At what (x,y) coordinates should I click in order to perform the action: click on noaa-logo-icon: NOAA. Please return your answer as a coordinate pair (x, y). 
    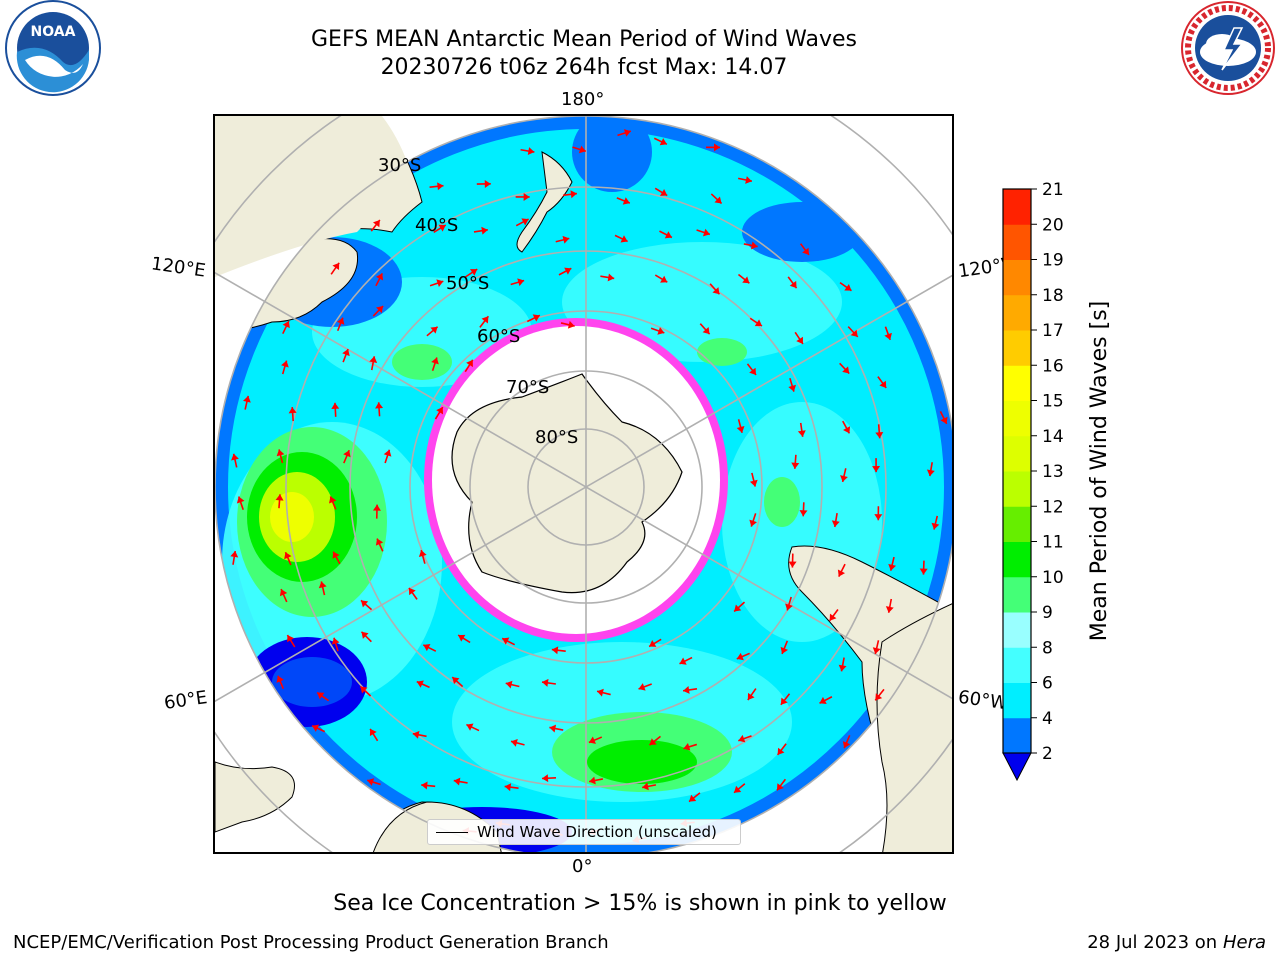
    Looking at the image, I should click on (53, 48).